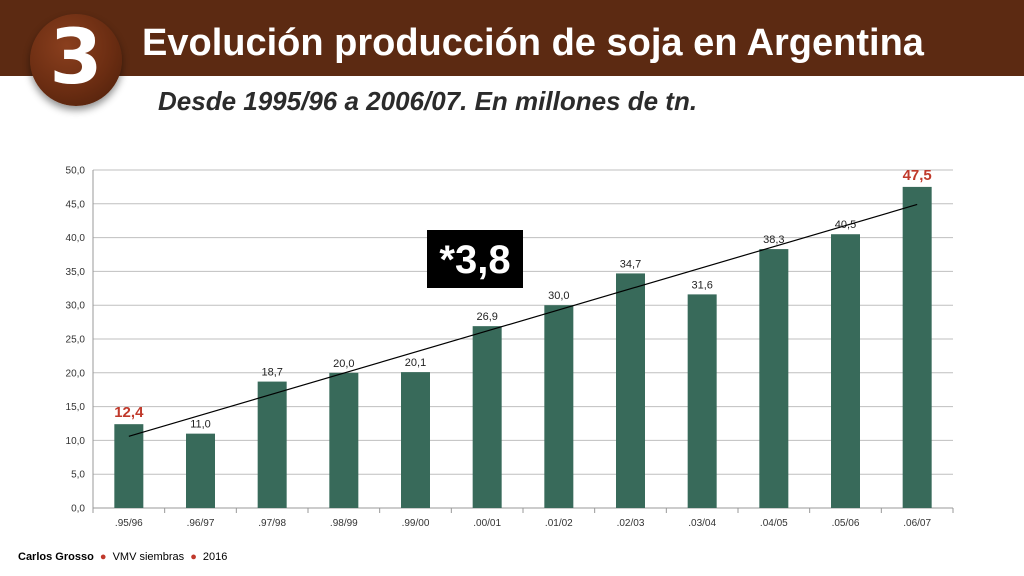 This screenshot has height=576, width=1024. What do you see at coordinates (201, 523) in the screenshot?
I see `x-tick-label: .96/97` at bounding box center [201, 523].